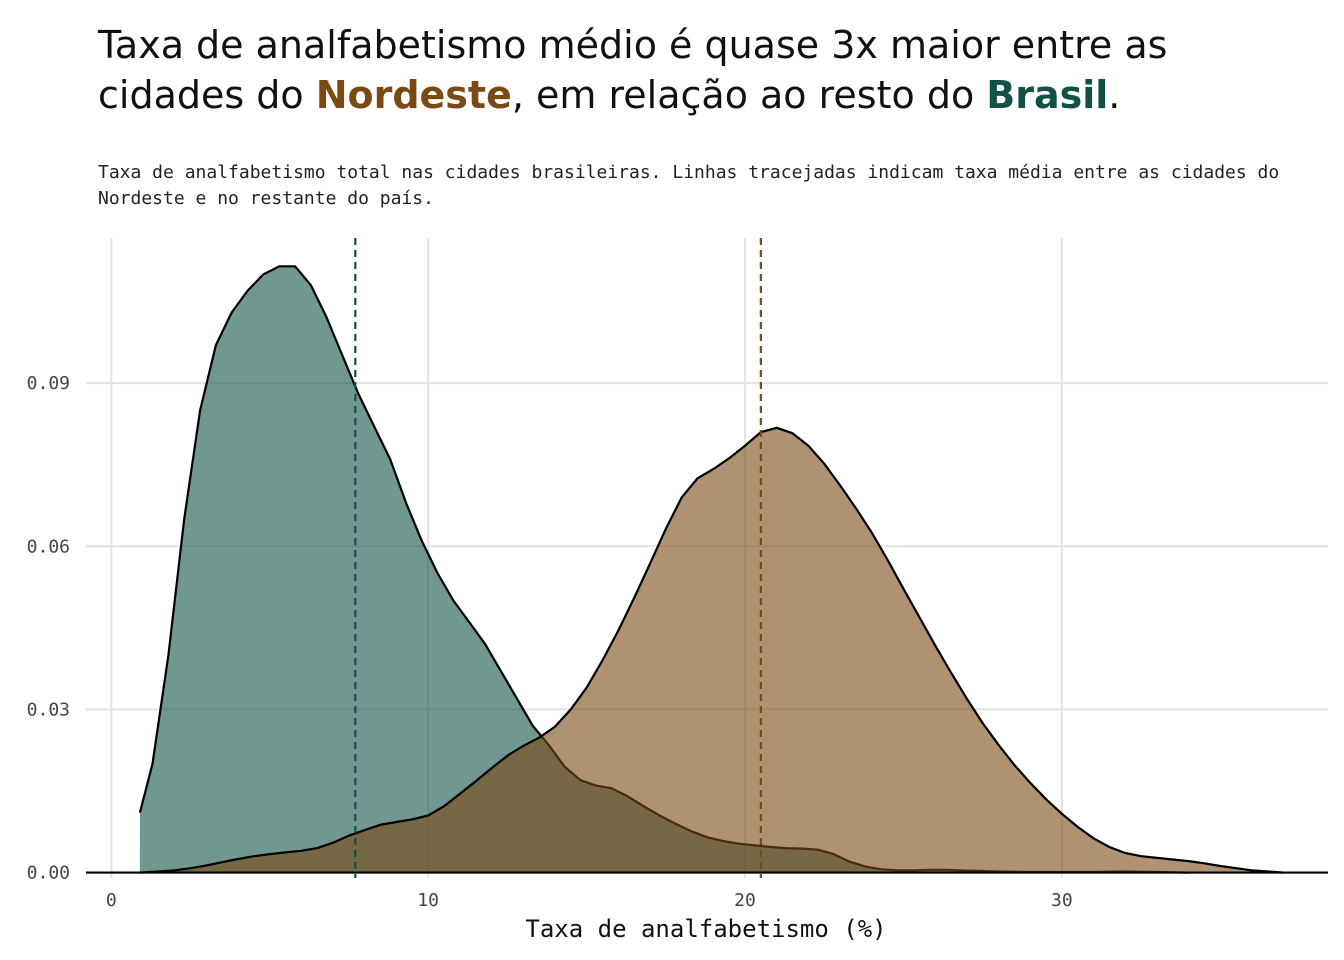 This screenshot has width=1344, height=960. What do you see at coordinates (48, 873) in the screenshot?
I see `y-tick-label: 0.00` at bounding box center [48, 873].